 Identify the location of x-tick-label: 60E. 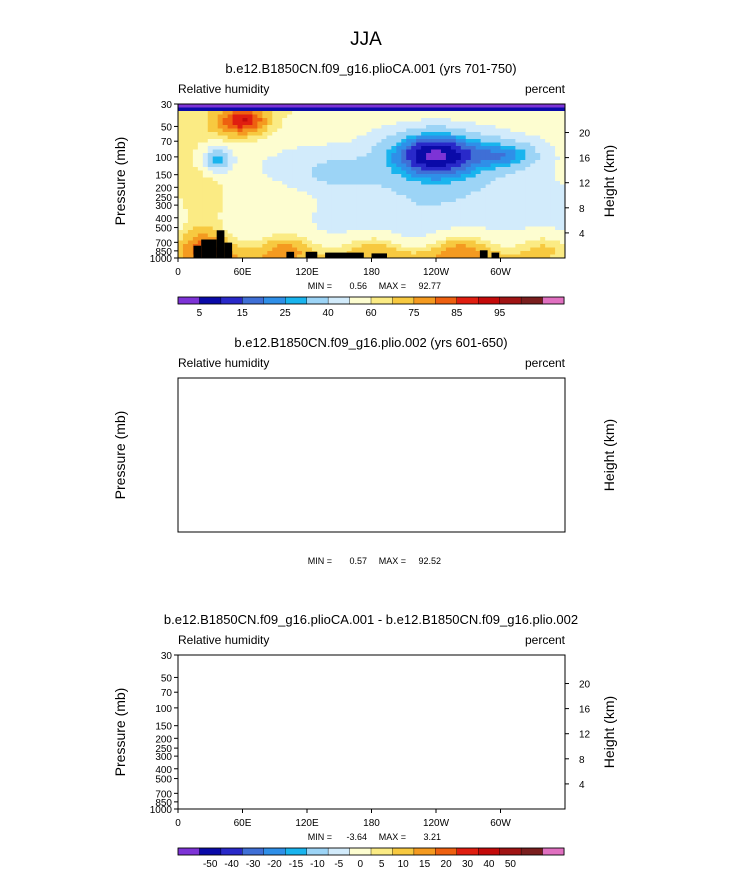
(243, 272).